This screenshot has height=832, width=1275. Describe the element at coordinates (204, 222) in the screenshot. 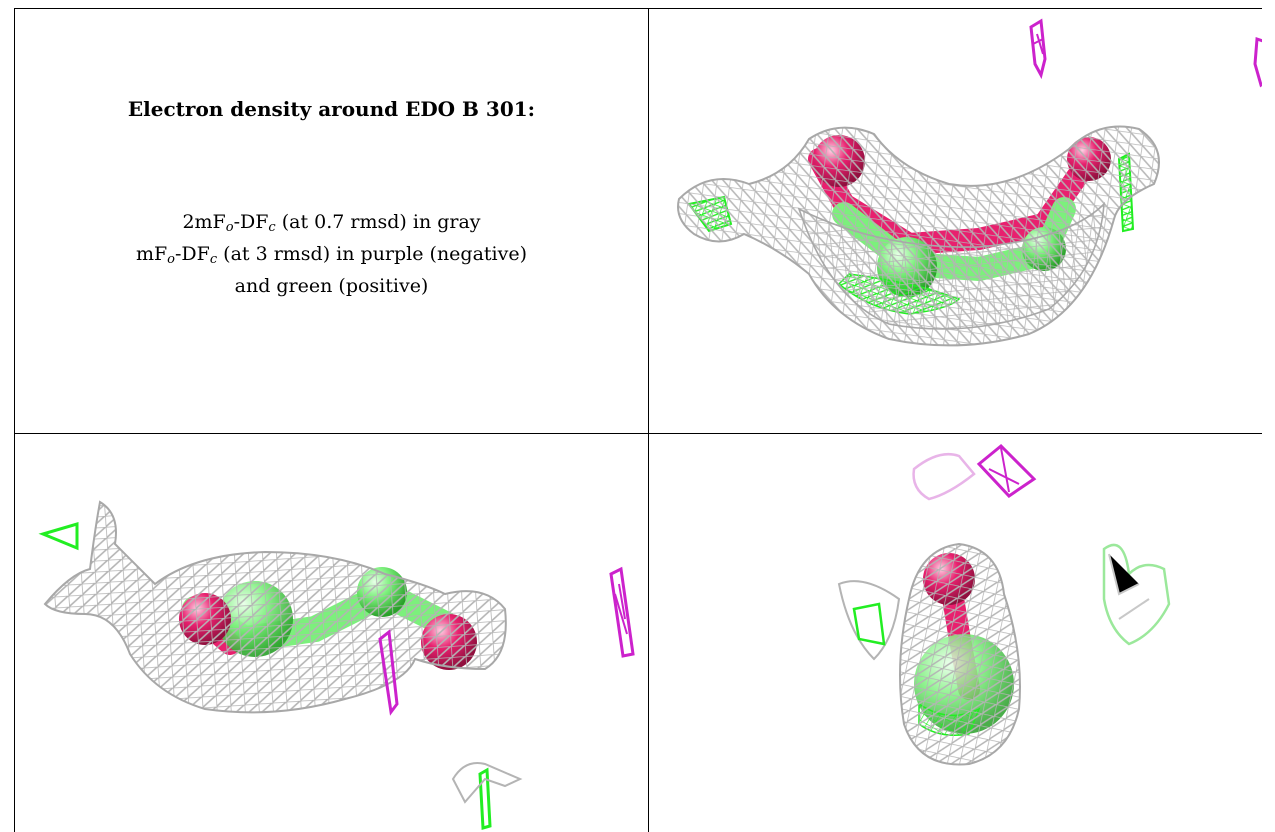

I see `legend-text: 2mF` at that location.